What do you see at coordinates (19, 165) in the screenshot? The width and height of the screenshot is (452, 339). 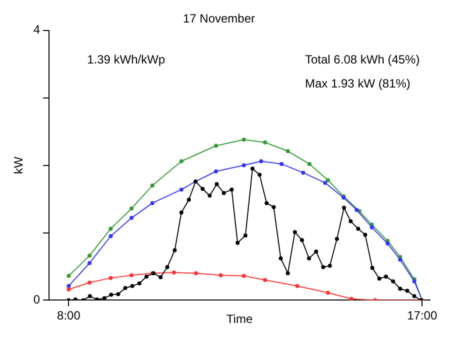 I see `y-axis-title: kW` at bounding box center [19, 165].